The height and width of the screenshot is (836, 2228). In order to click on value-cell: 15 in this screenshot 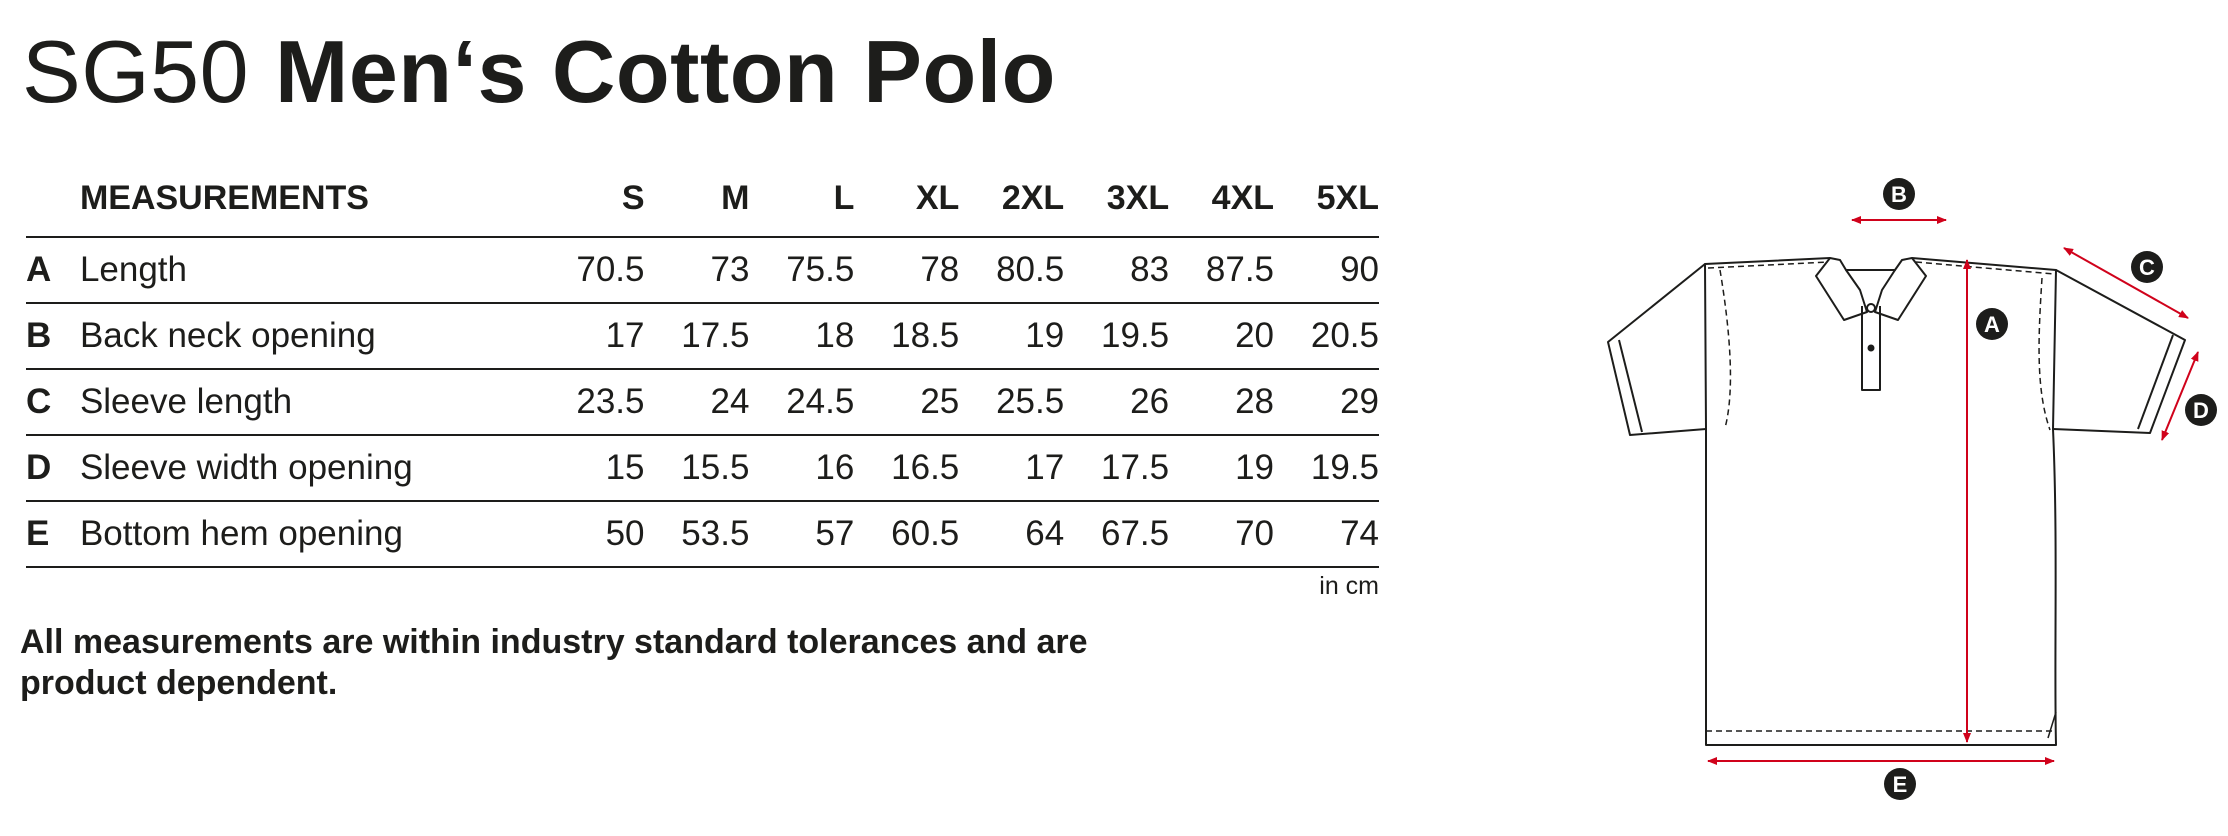, I will do `click(625, 467)`.